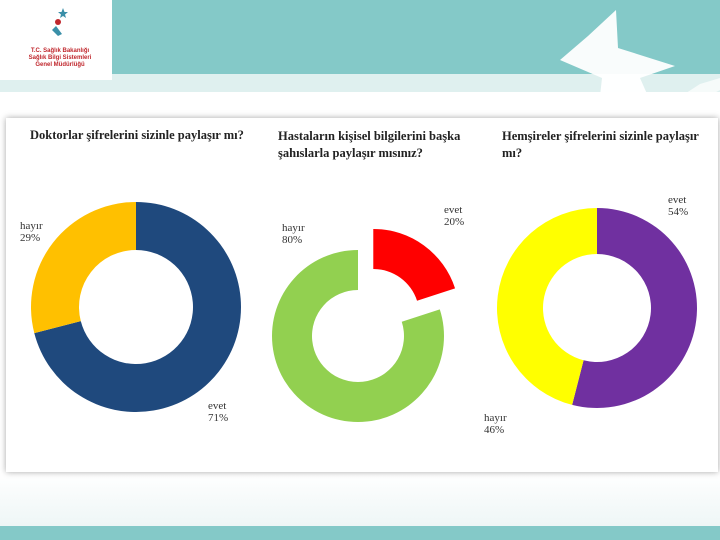 Image resolution: width=720 pixels, height=540 pixels. What do you see at coordinates (293, 228) in the screenshot?
I see `chart-2-hayir-name: hayır` at bounding box center [293, 228].